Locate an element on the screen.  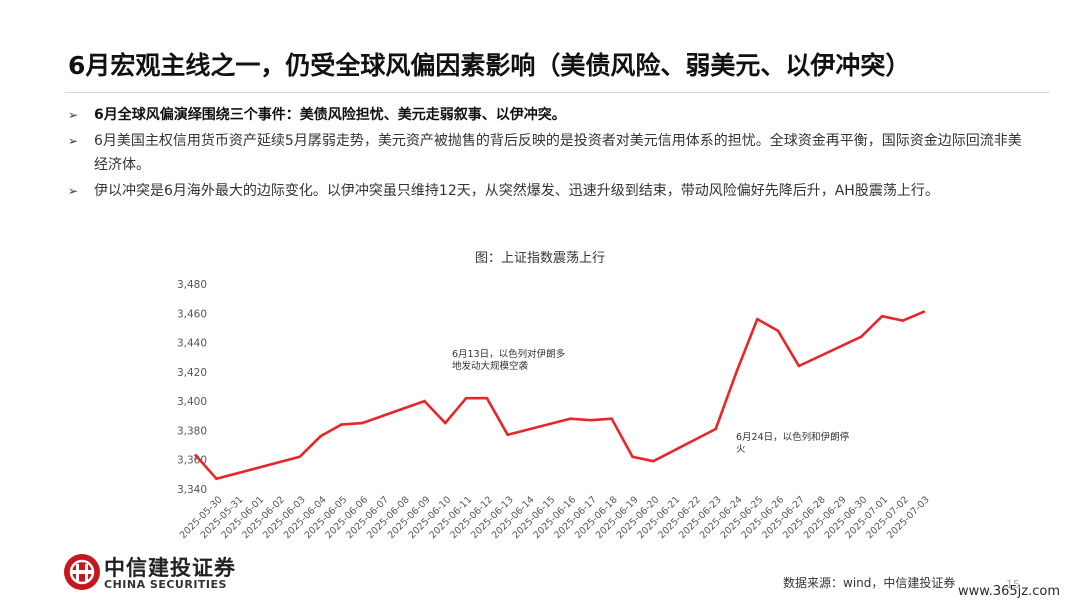
annotation-text: 6月24日，以色列和伊朗停 is located at coordinates (793, 437).